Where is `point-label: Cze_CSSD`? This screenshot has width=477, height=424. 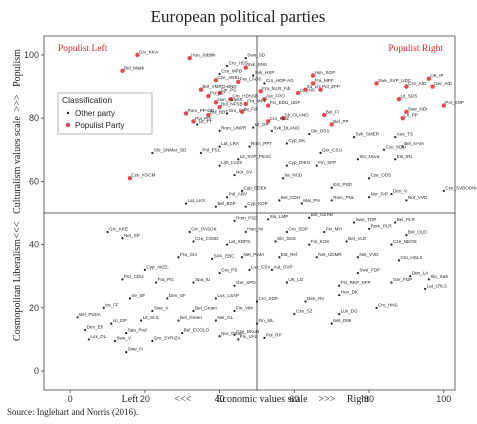 point-label: Cze_CSSD is located at coordinates (207, 238).